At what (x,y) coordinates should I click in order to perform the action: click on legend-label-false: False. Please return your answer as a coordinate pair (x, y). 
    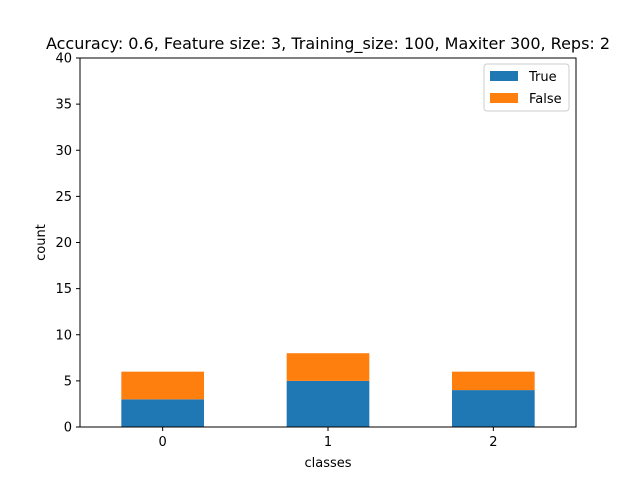
    Looking at the image, I should click on (545, 99).